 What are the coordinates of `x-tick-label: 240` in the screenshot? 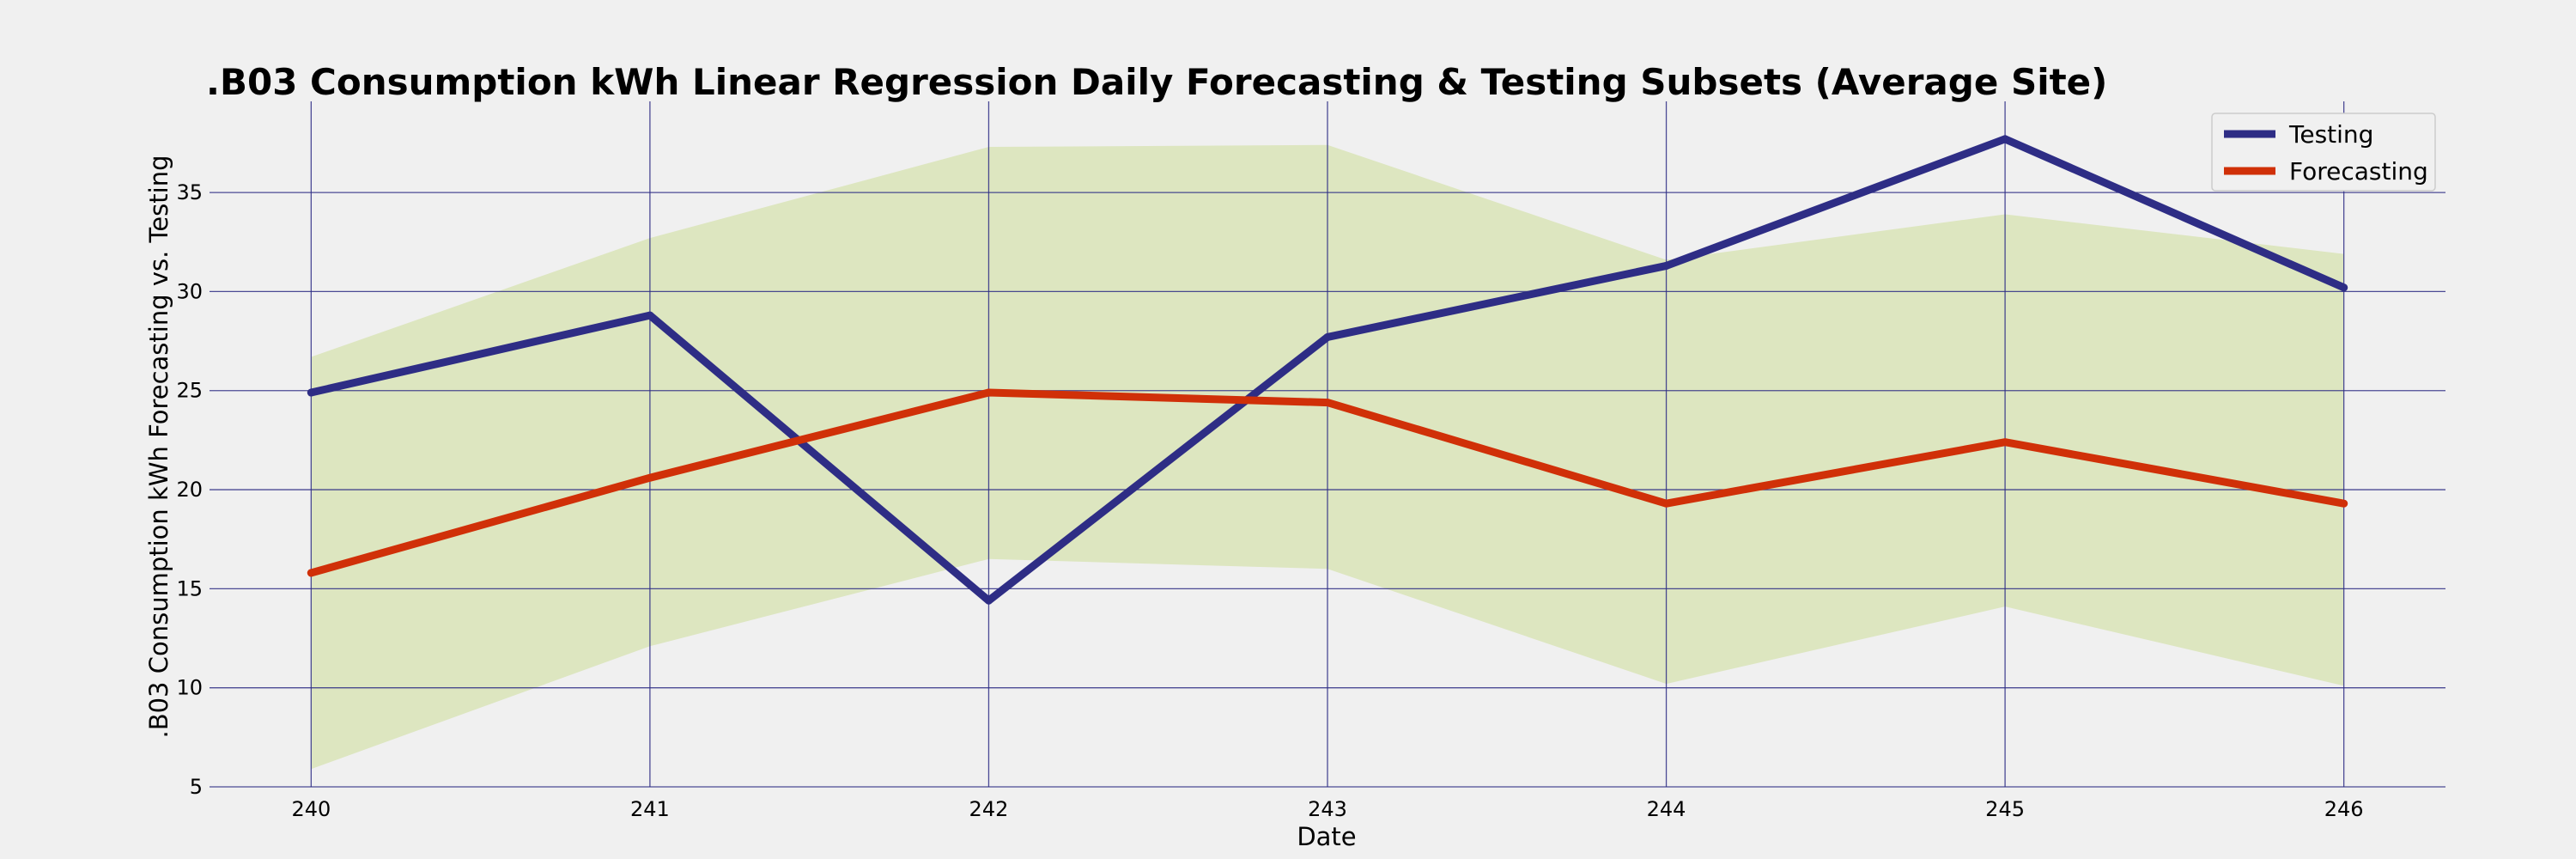 It's located at (311, 809).